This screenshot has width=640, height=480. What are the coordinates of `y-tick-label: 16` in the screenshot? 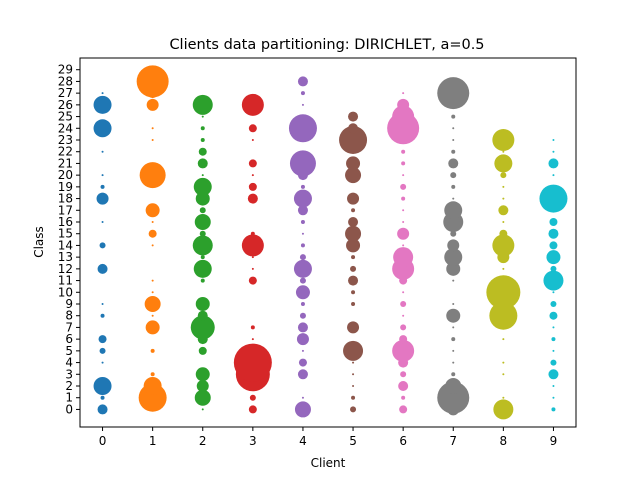 It's located at (65, 222).